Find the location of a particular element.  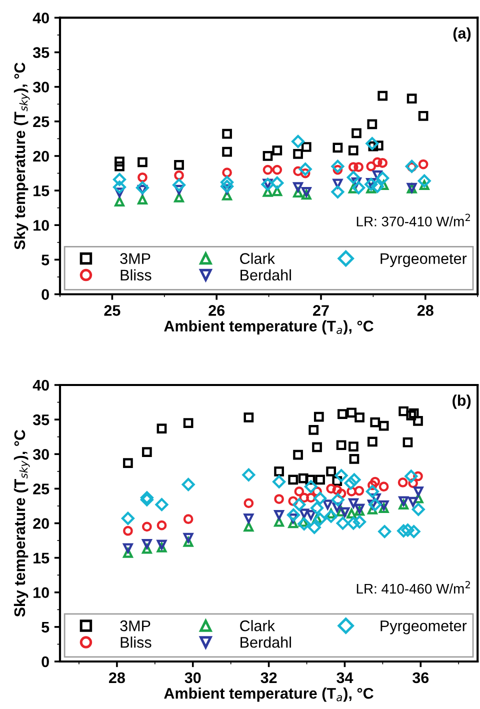

x-tick-label: 30 is located at coordinates (192, 678).